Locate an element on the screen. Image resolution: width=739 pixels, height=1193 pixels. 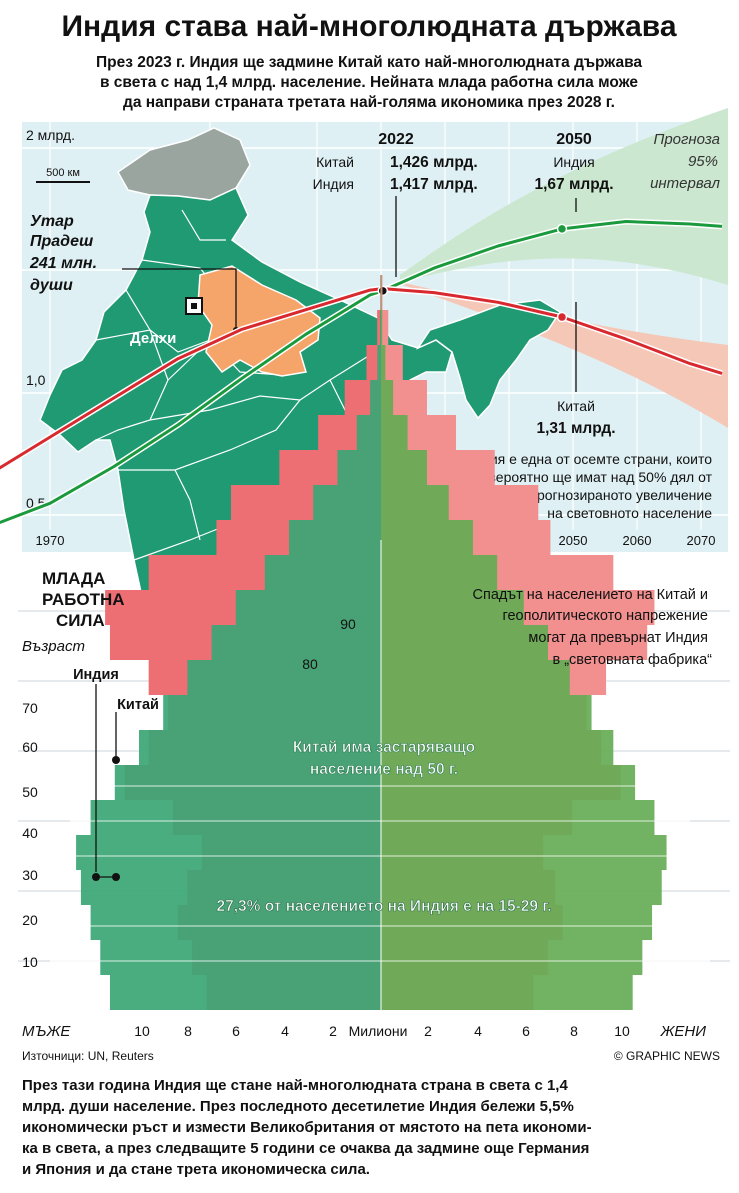
map-disputed-region is located at coordinates (184, 164).